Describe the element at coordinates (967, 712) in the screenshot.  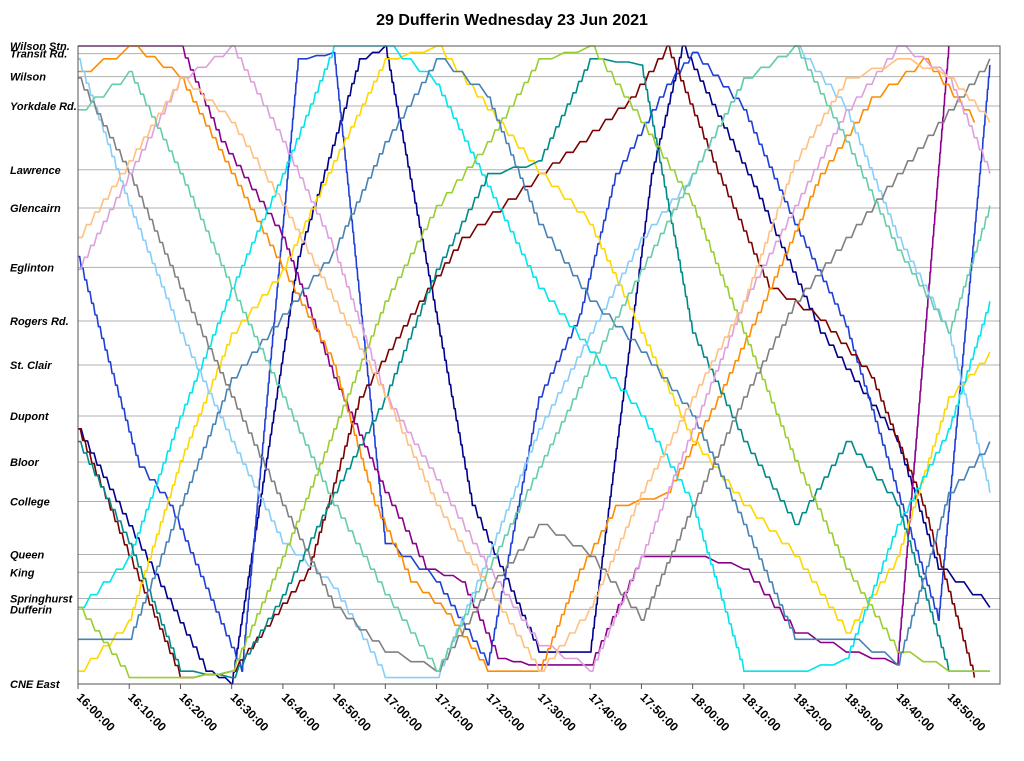
I see `x-tick-label: 18:50:00` at that location.